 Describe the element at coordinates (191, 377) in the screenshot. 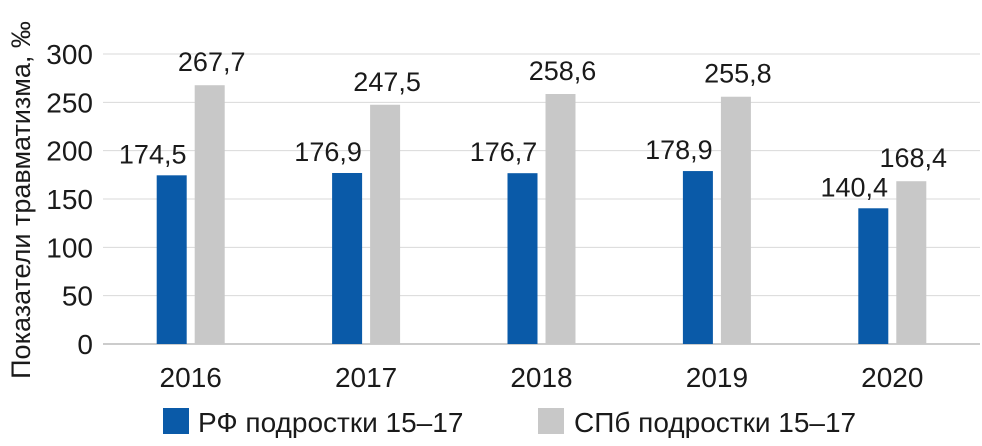

I see `x-tick-label: 2016` at that location.